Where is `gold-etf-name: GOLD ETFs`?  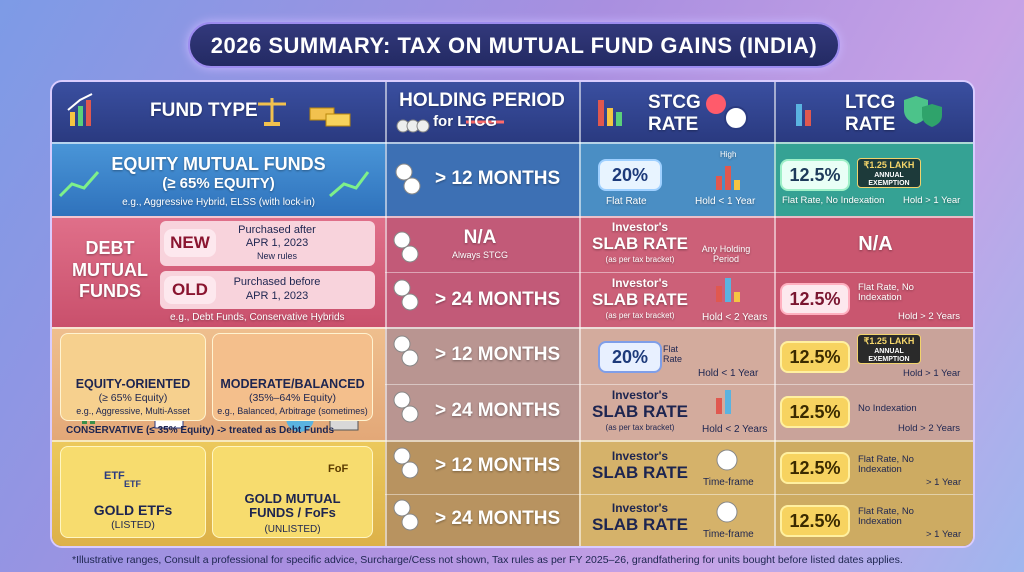
gold-etf-name: GOLD ETFs is located at coordinates (133, 510).